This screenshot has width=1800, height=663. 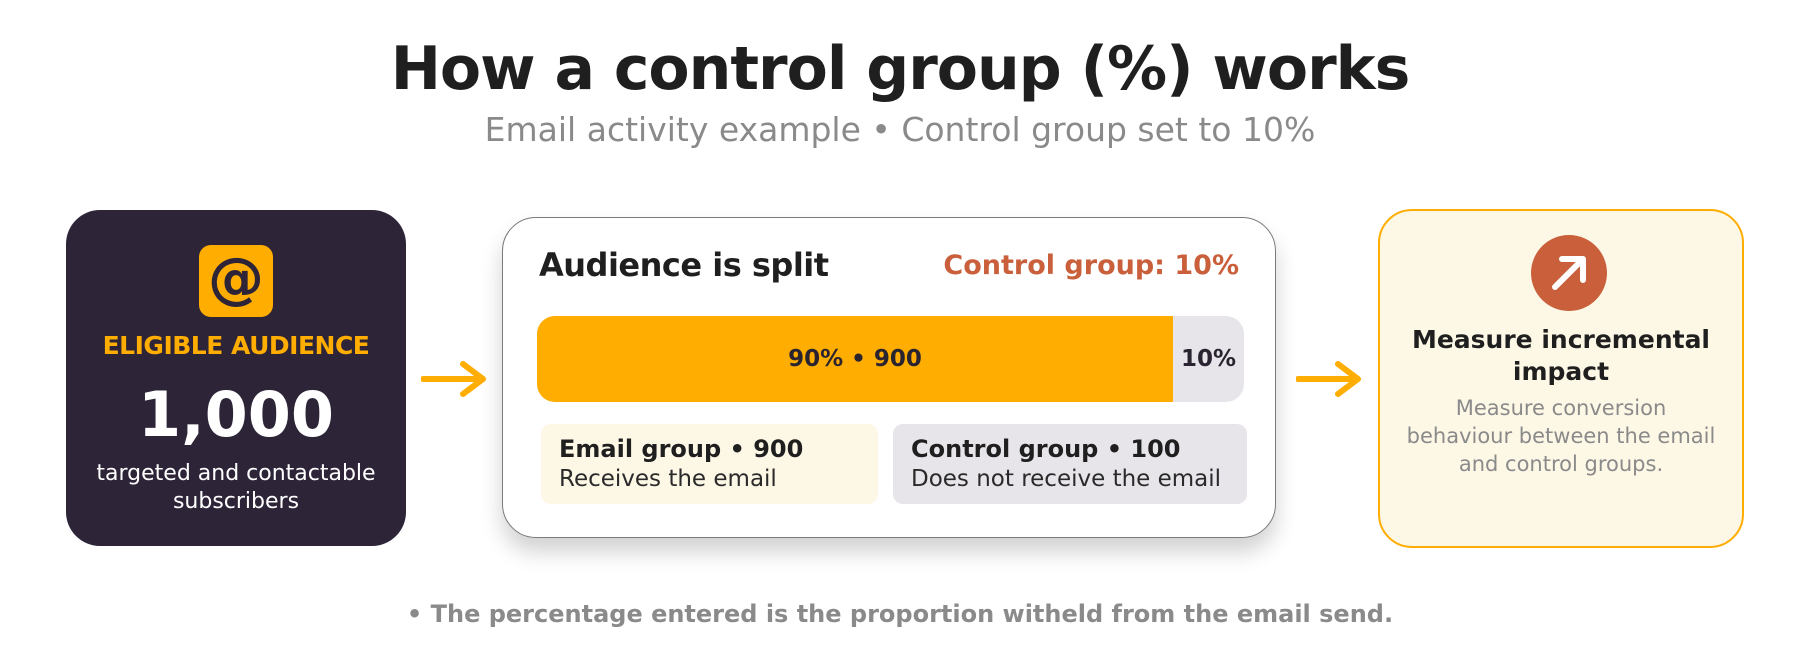 I want to click on eligible-audience-description: targeted and contactable subscribers, so click(x=236, y=487).